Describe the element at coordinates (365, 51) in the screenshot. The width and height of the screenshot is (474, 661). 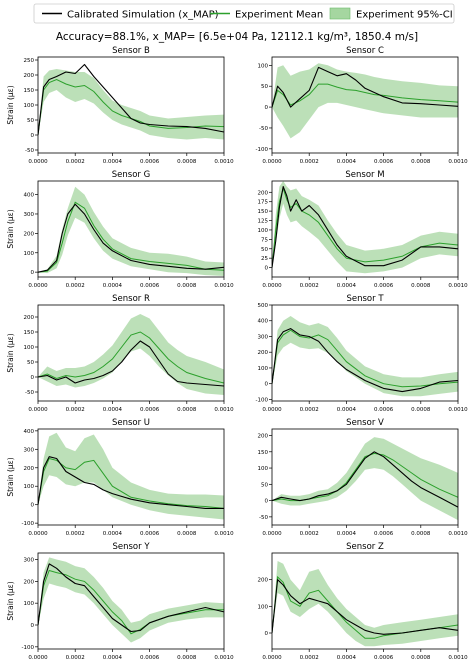
I see `panel-title: Sensor C` at that location.